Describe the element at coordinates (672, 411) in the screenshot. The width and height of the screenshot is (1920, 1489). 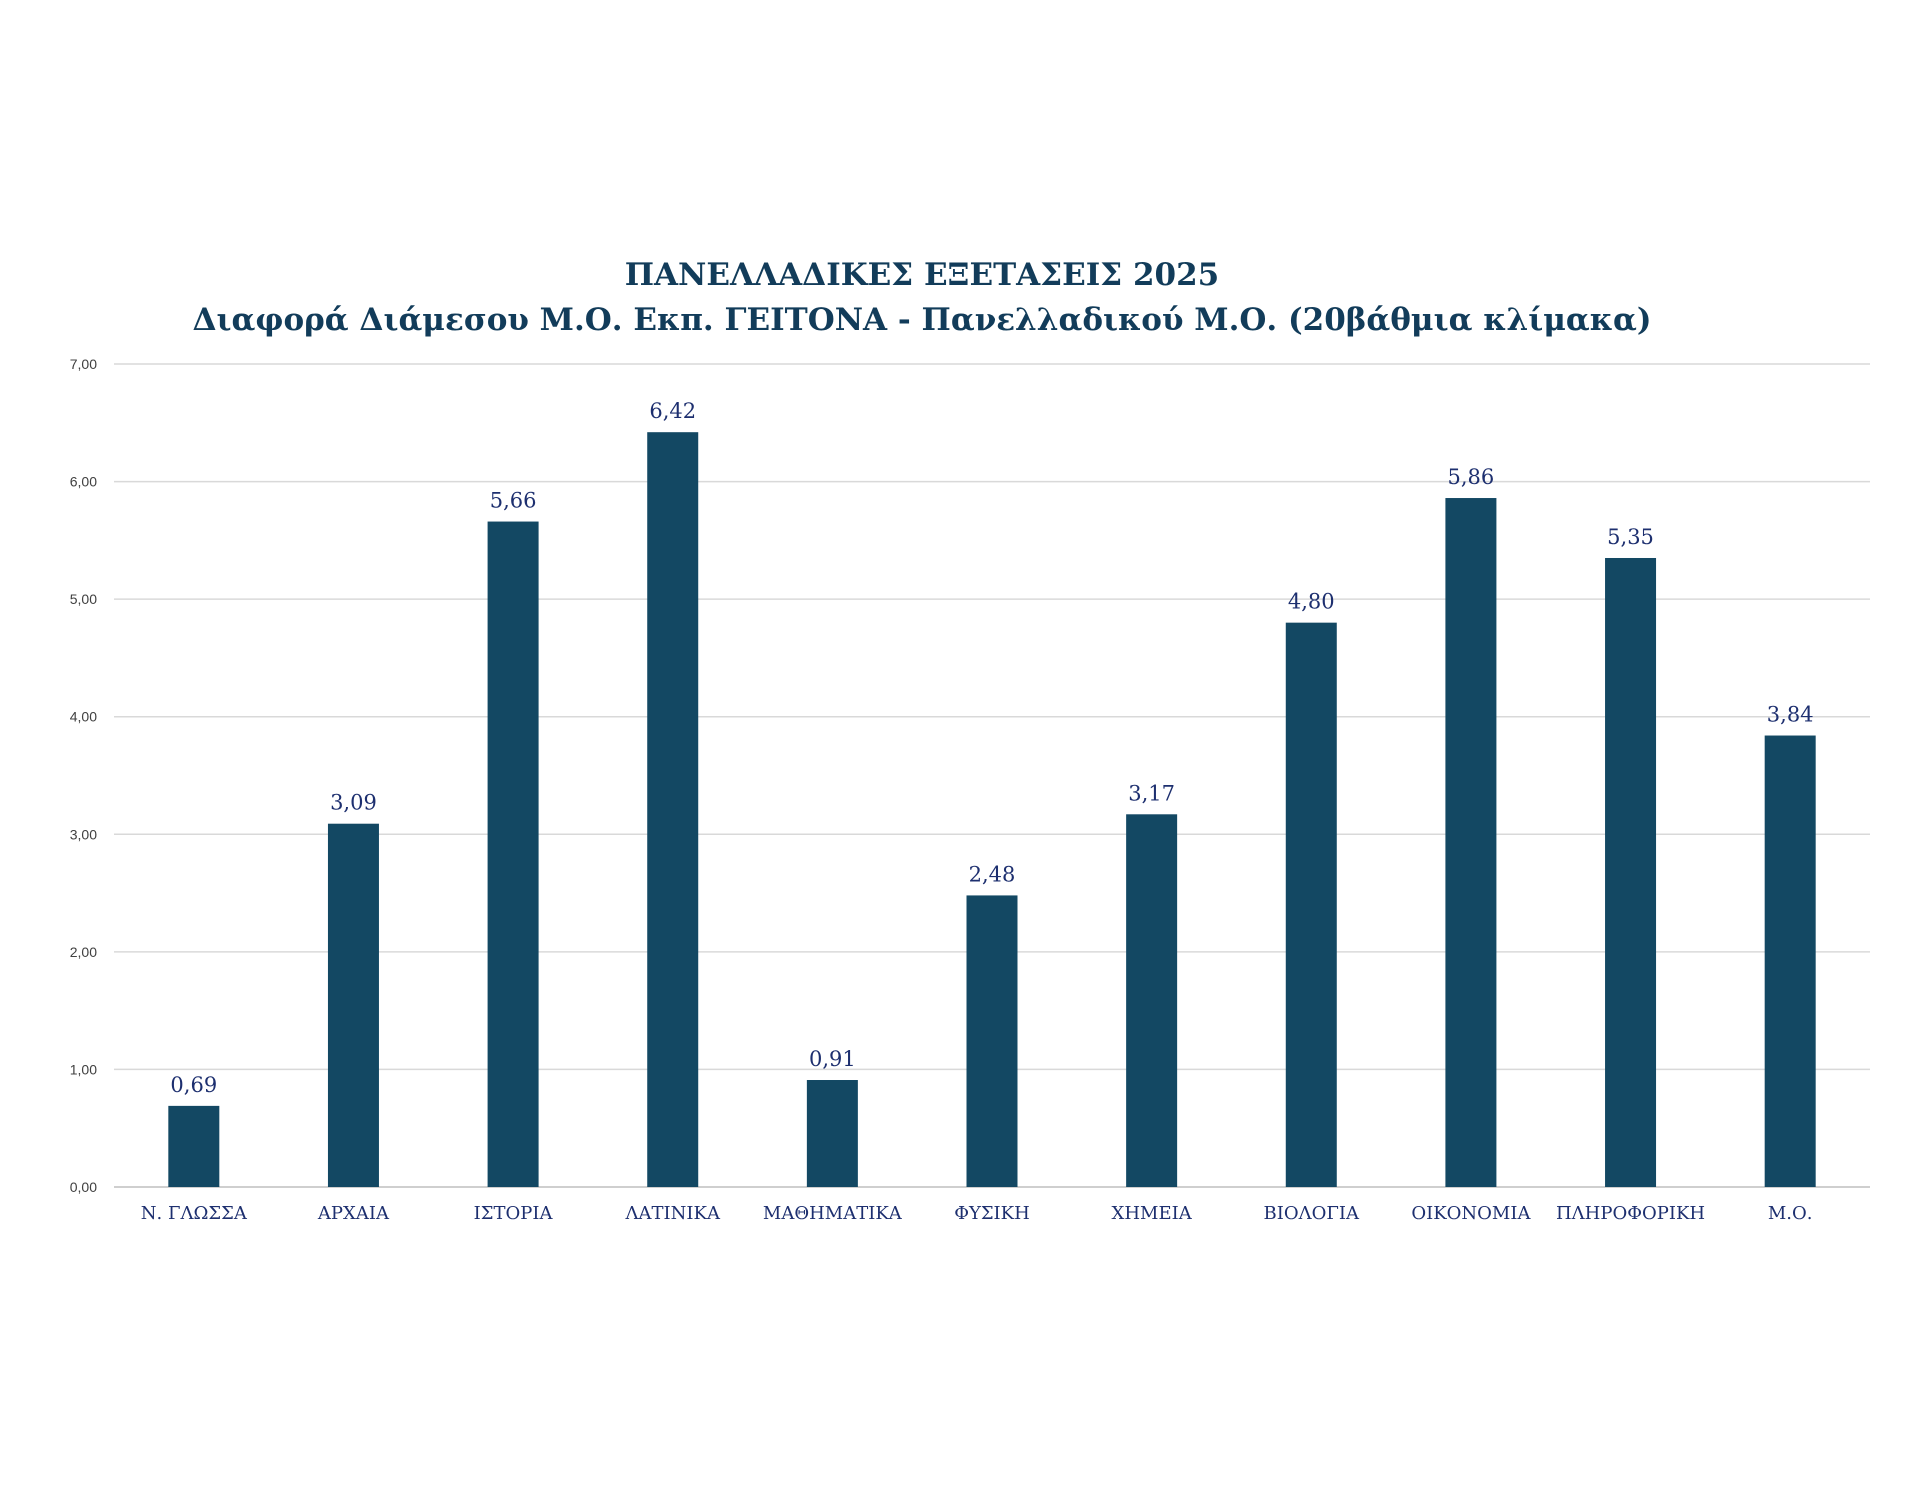
I see `data-label: 6,42` at that location.